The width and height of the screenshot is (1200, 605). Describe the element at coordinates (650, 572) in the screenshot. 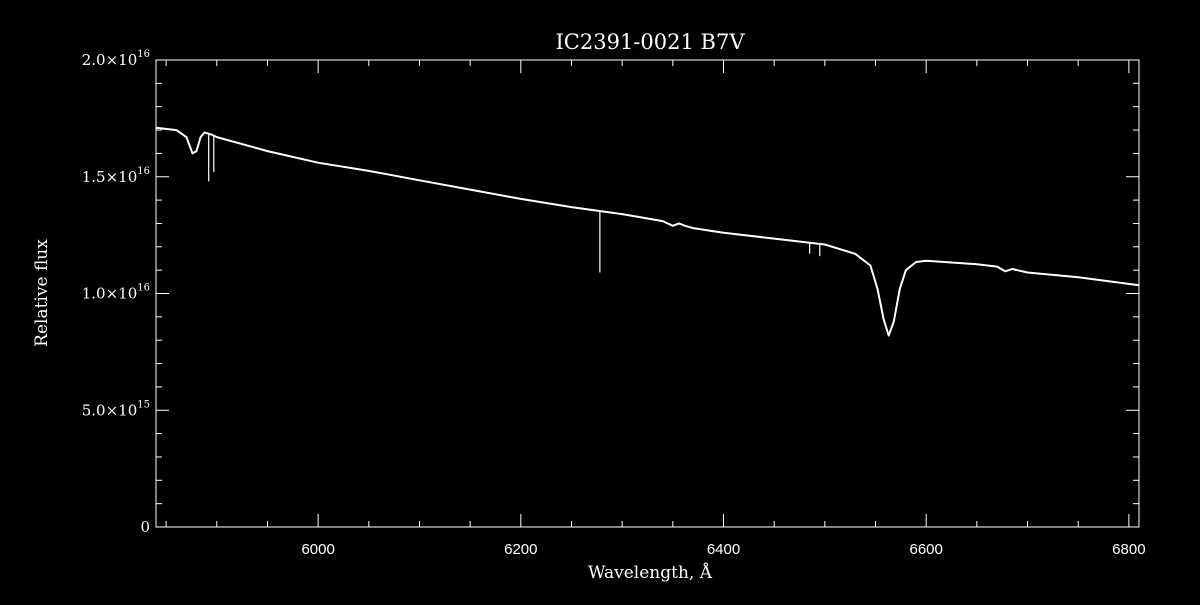

I see `x-axis-label: Wavelength, Å` at that location.